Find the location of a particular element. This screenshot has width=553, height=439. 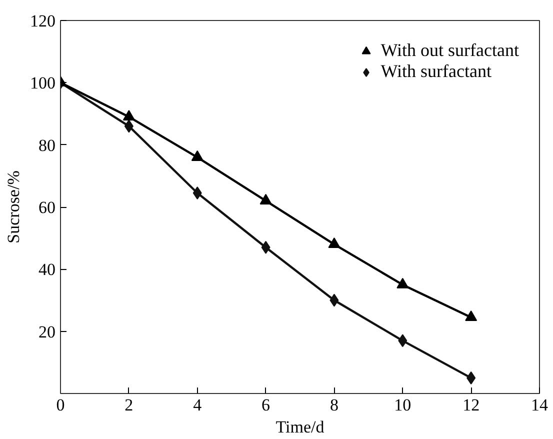

y-tick-label: 80 is located at coordinates (47, 145).